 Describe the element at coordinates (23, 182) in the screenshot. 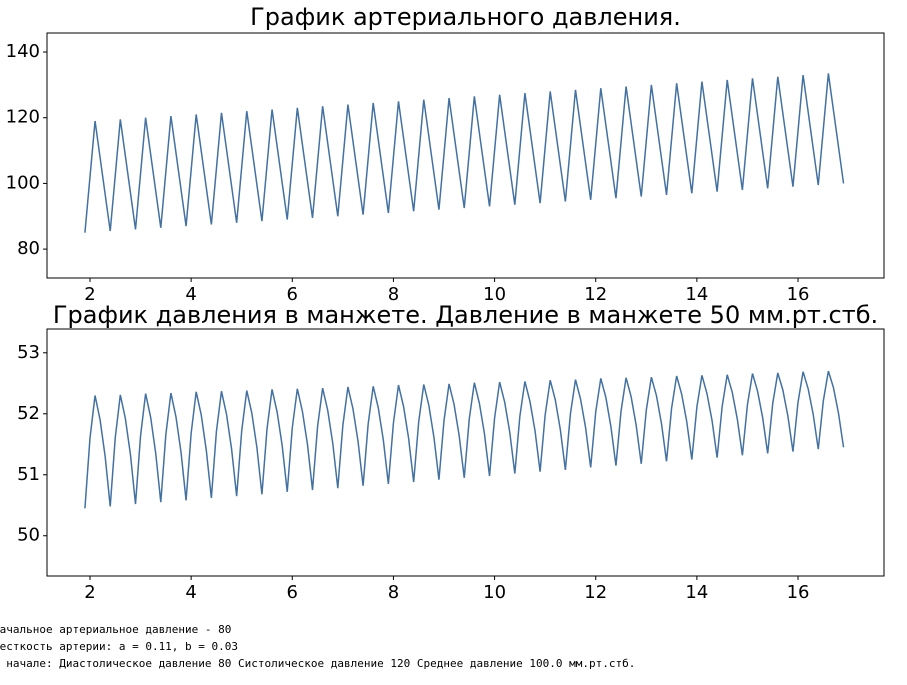

I see `y-tick-label: 100` at that location.